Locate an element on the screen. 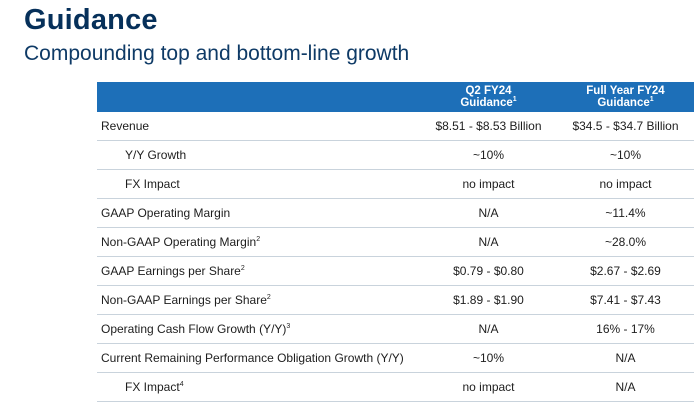 This screenshot has height=402, width=700. row-label-text: Non-GAAP Operating Margin is located at coordinates (179, 242).